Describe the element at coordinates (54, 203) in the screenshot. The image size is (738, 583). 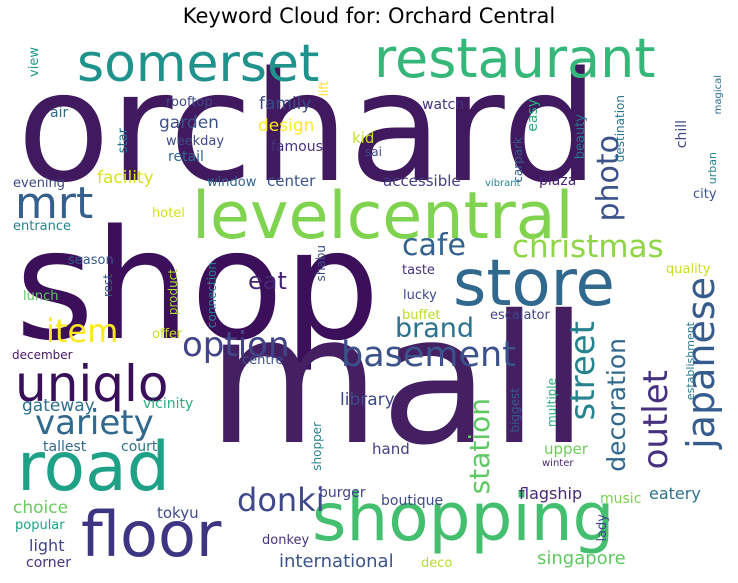
I see `word-mrt: mrt` at that location.